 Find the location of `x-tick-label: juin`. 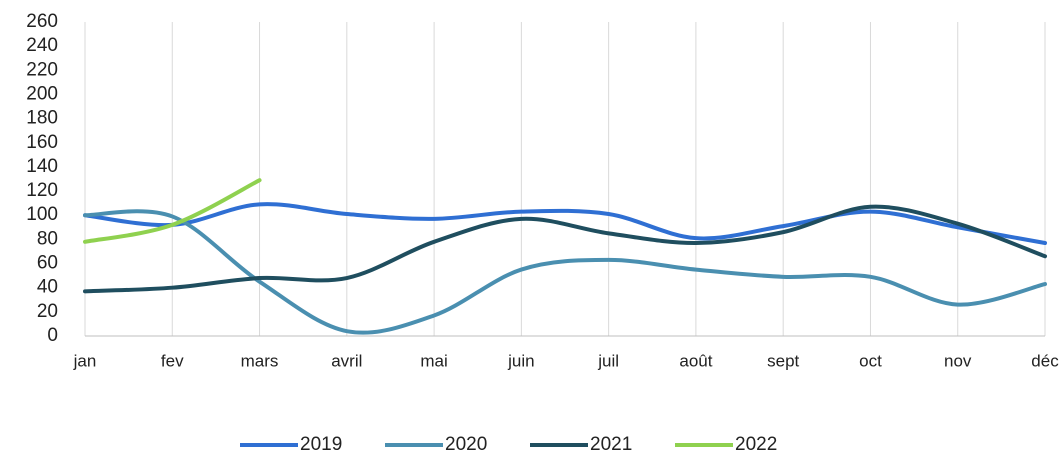

x-tick-label: juin is located at coordinates (520, 360).